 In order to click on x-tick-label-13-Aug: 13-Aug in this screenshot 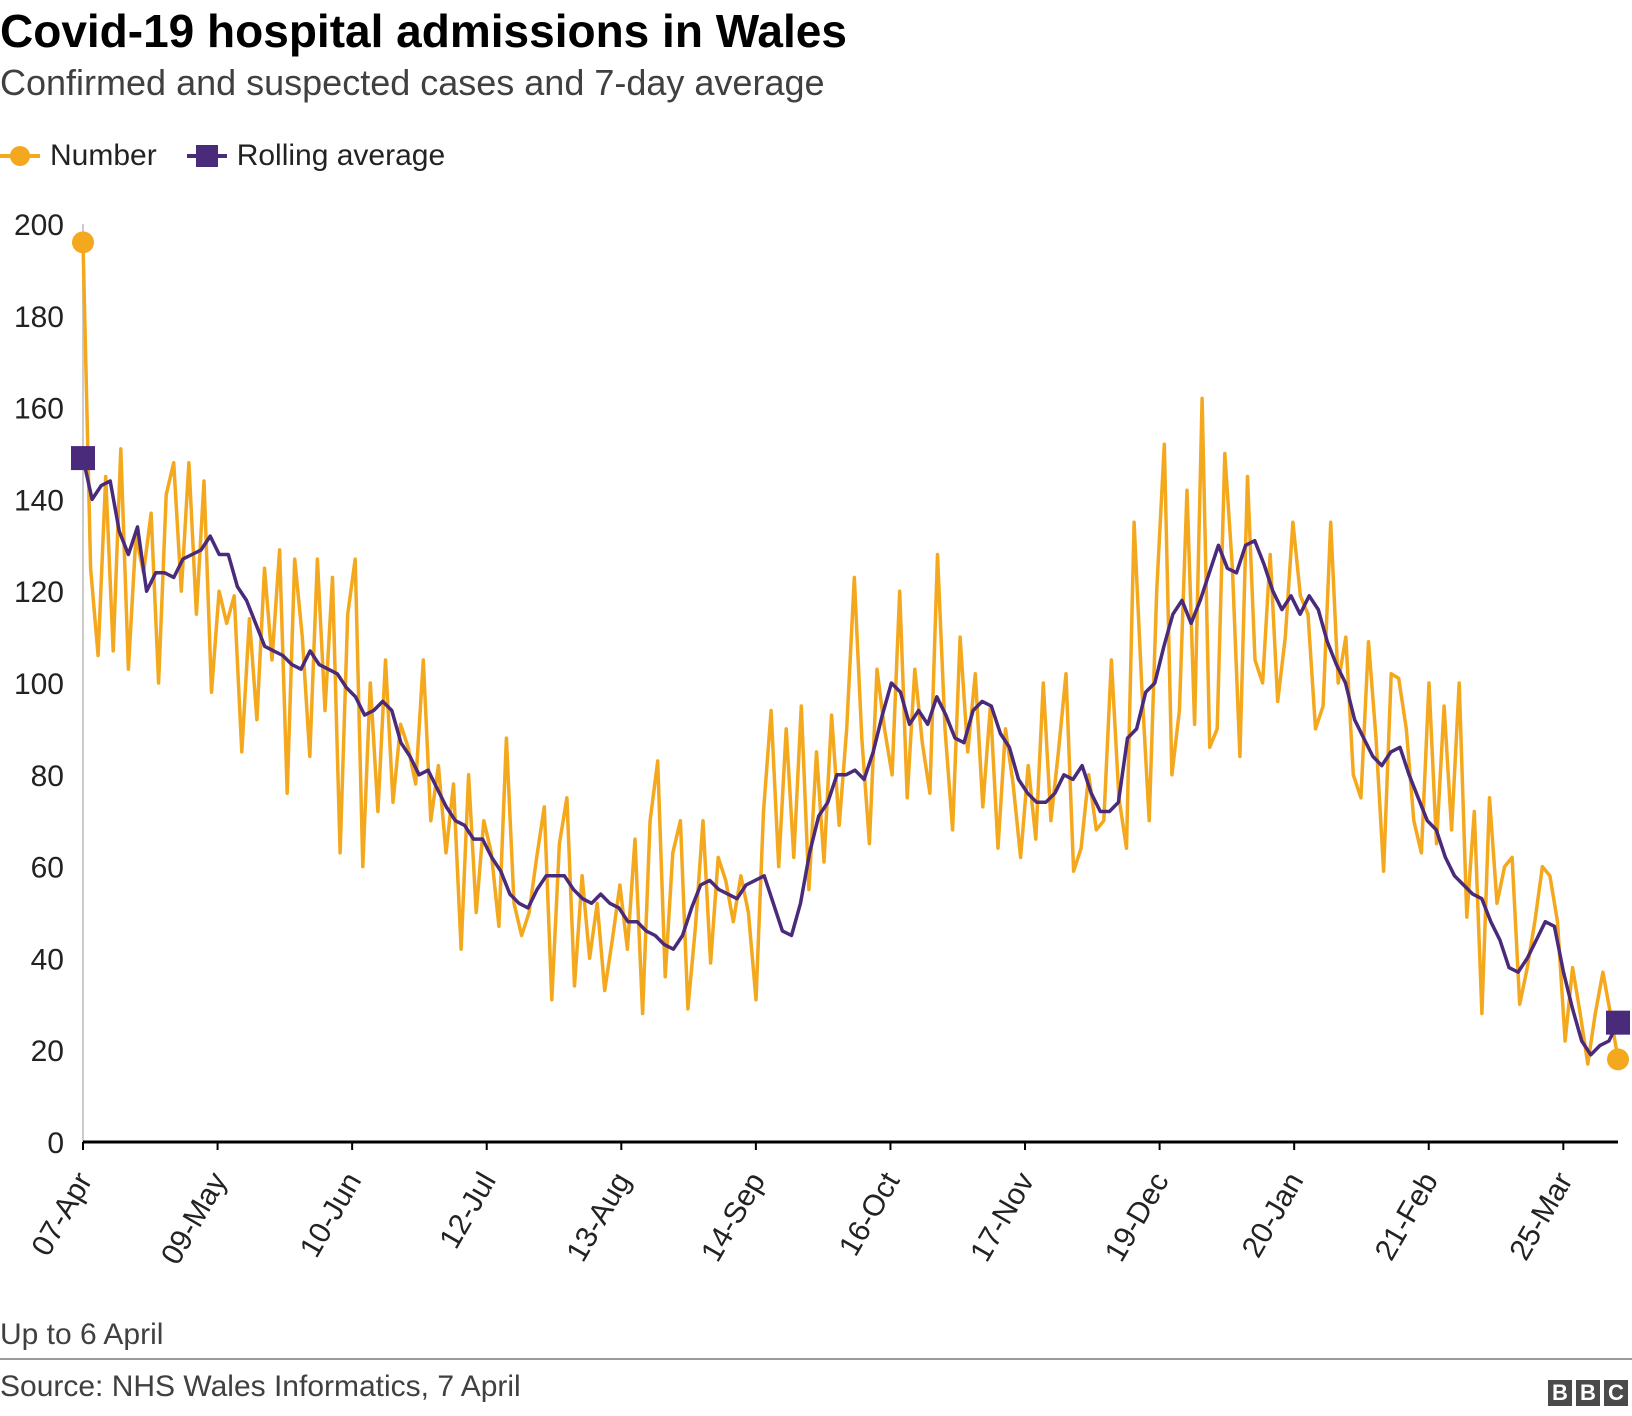, I will do `click(598, 1217)`.